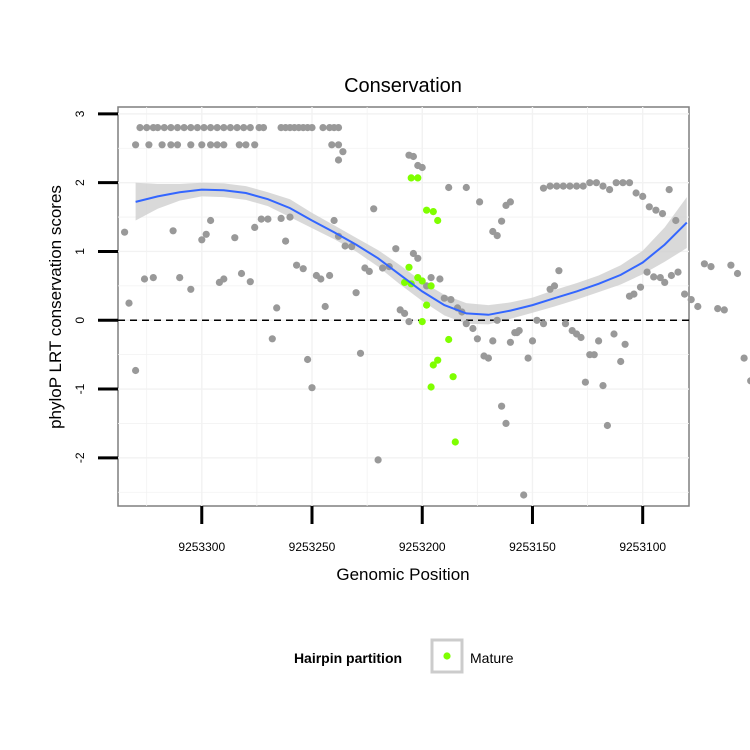  I want to click on y-tick-label: 1, so click(80, 251).